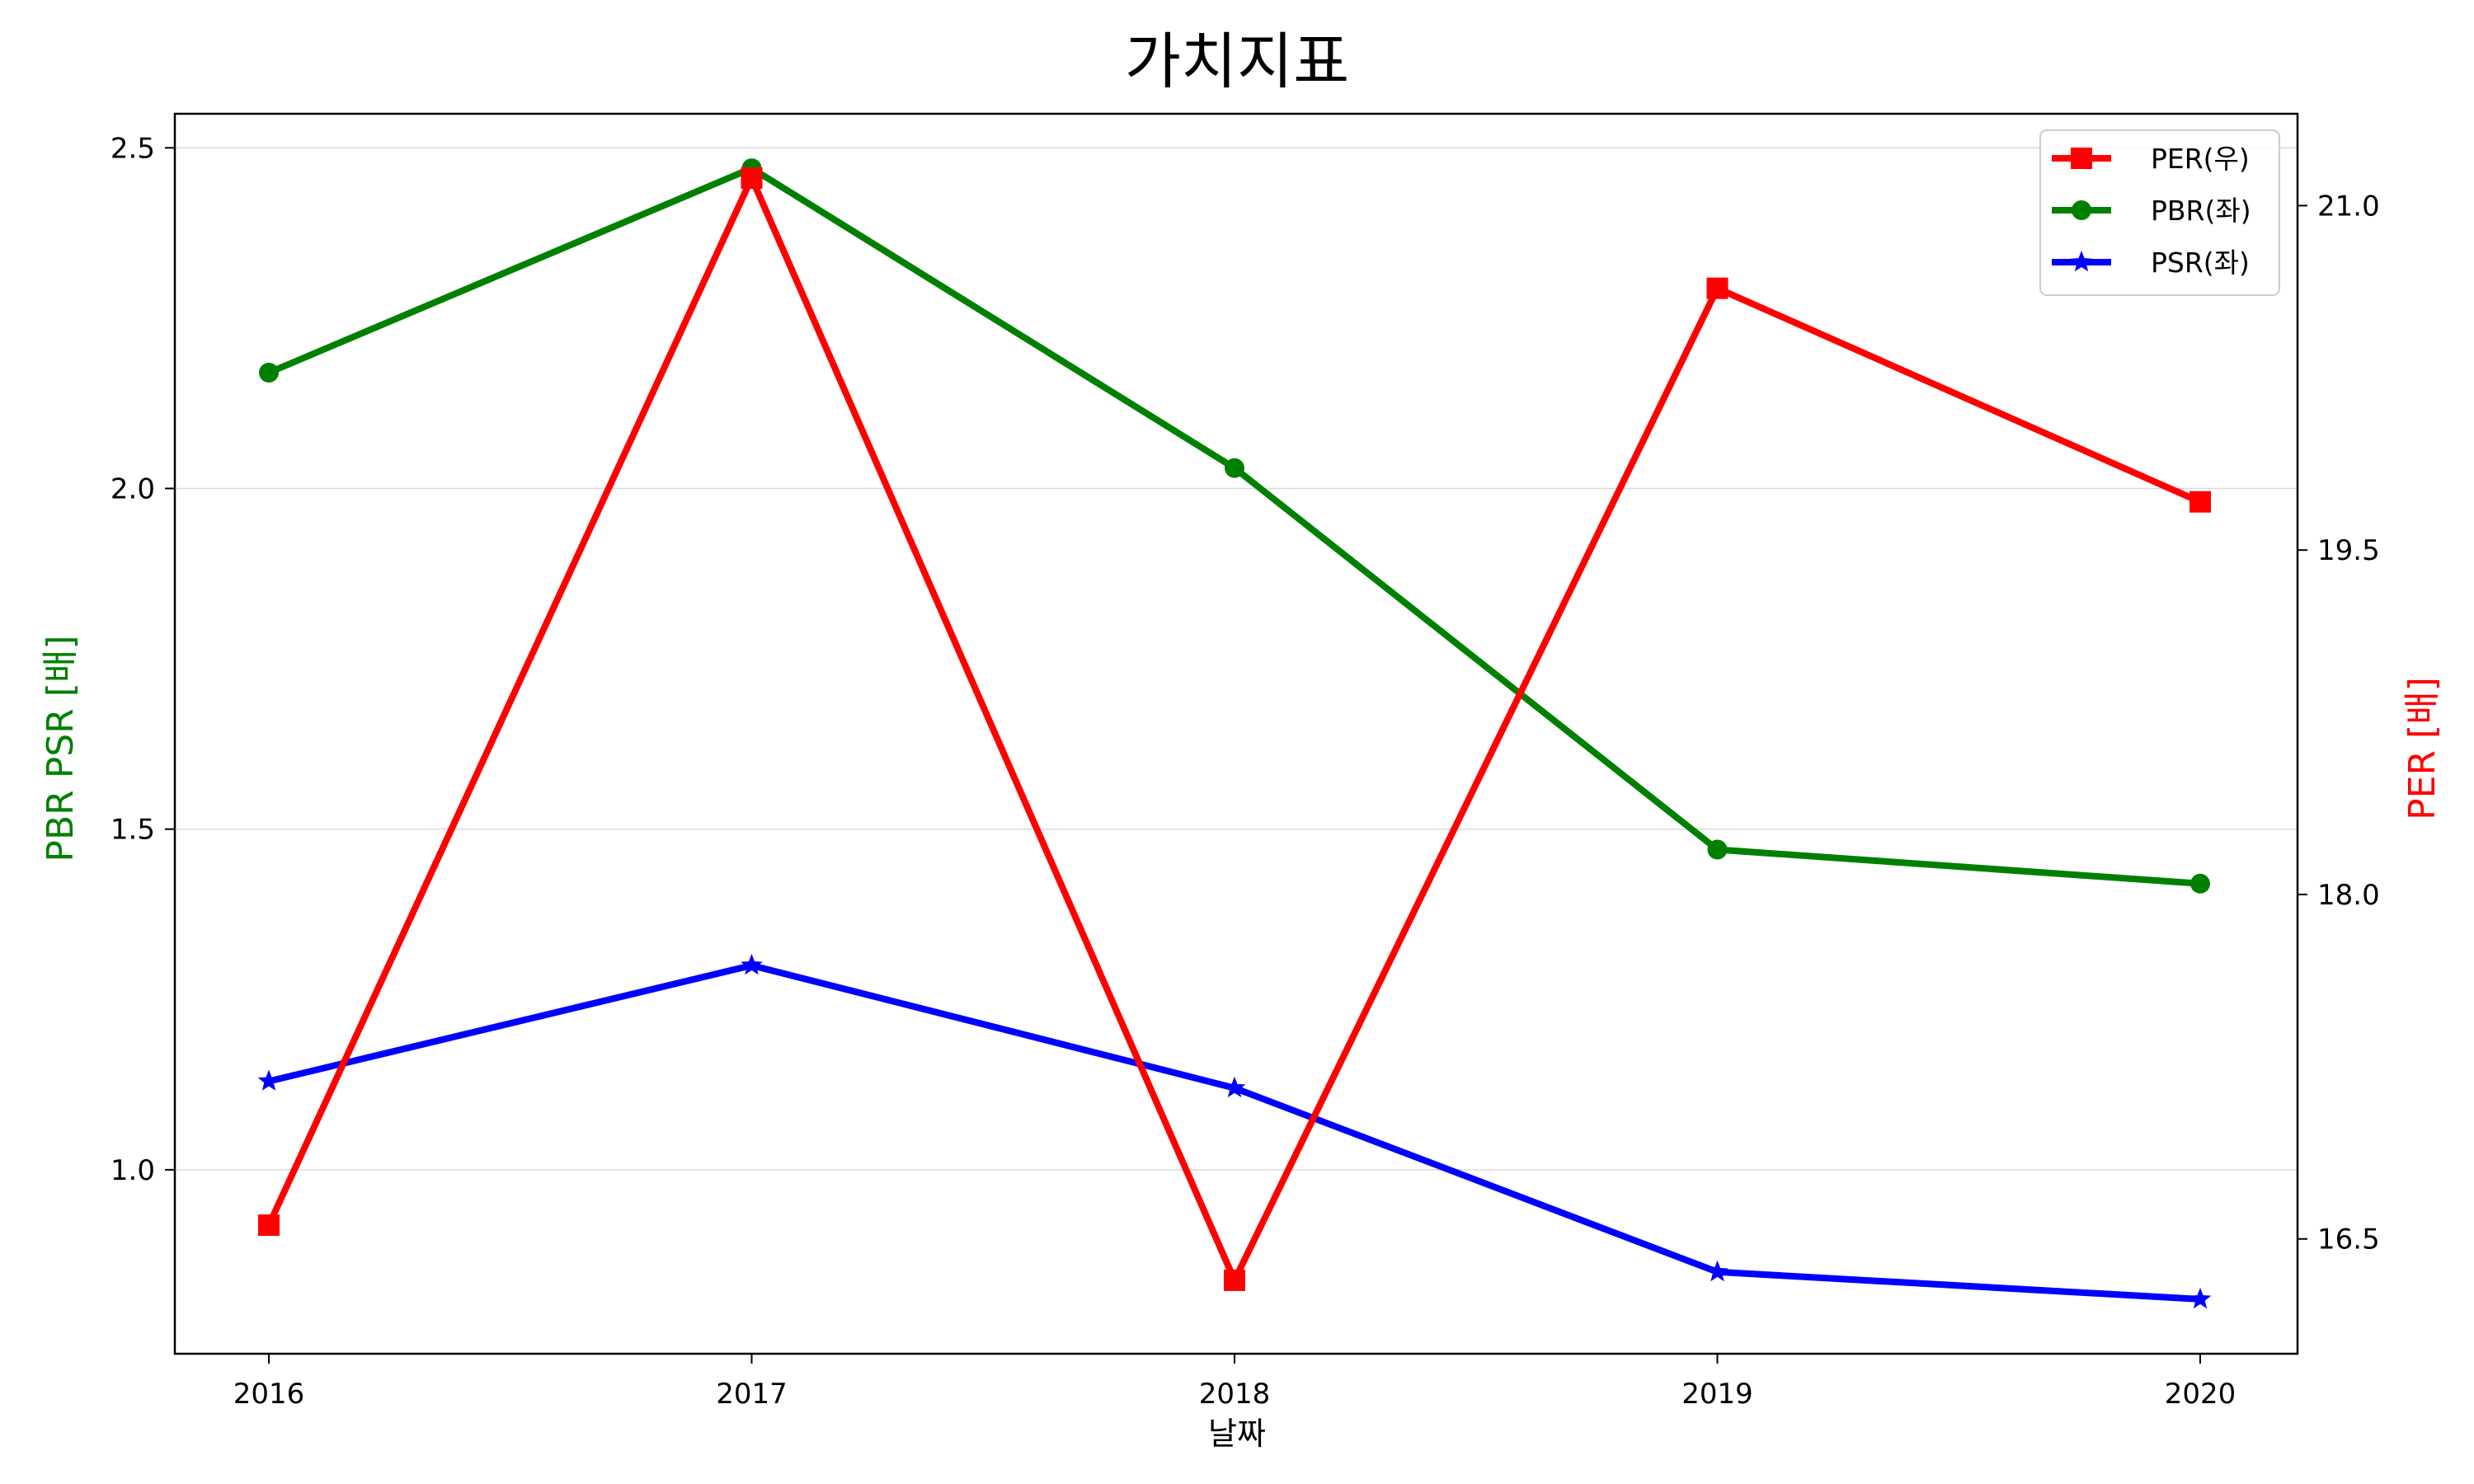 This screenshot has width=2474, height=1484. What do you see at coordinates (2348, 896) in the screenshot?
I see `y-right-tick-label: 18.0` at bounding box center [2348, 896].